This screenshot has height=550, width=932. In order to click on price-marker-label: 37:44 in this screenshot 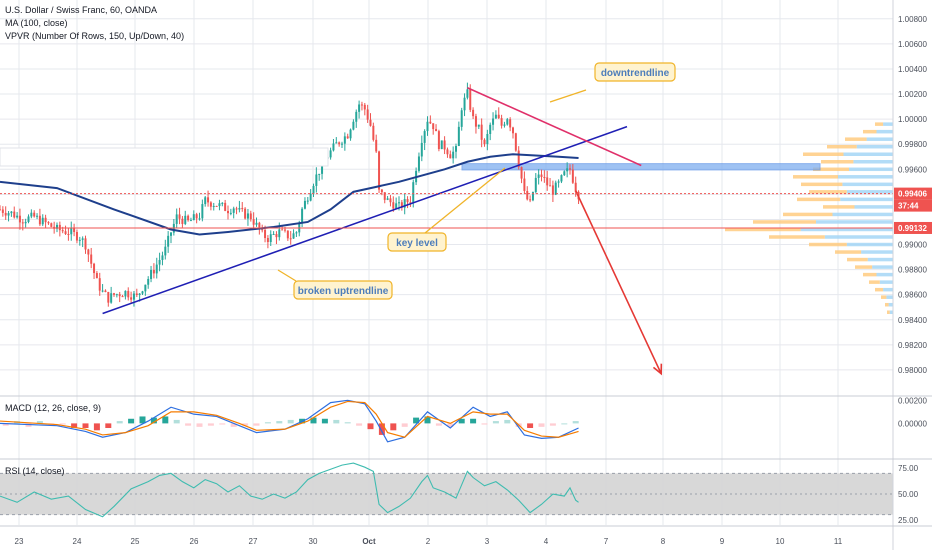, I will do `click(908, 206)`.